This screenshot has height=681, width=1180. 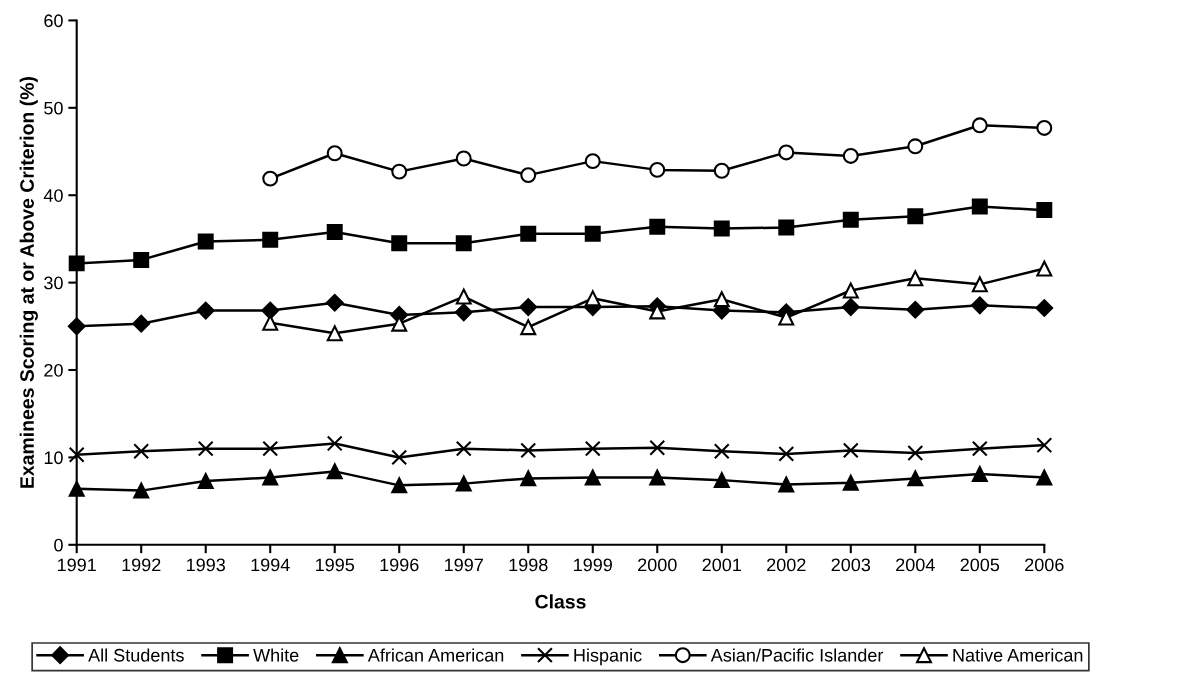 I want to click on x-tick-label: 2005, so click(x=980, y=565).